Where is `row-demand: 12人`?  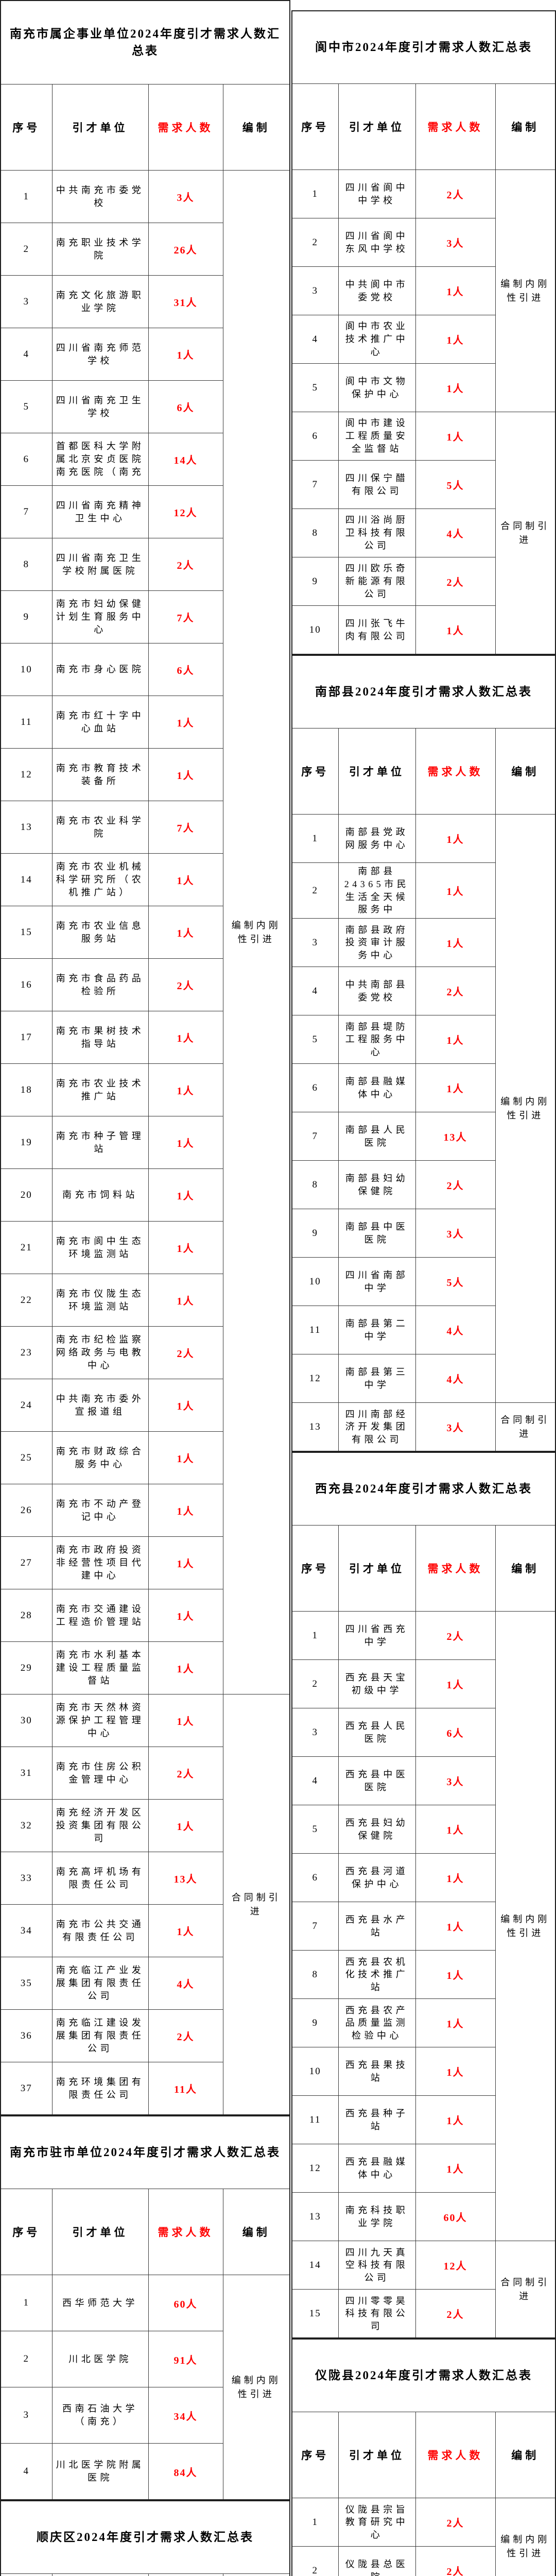 row-demand: 12人 is located at coordinates (185, 511).